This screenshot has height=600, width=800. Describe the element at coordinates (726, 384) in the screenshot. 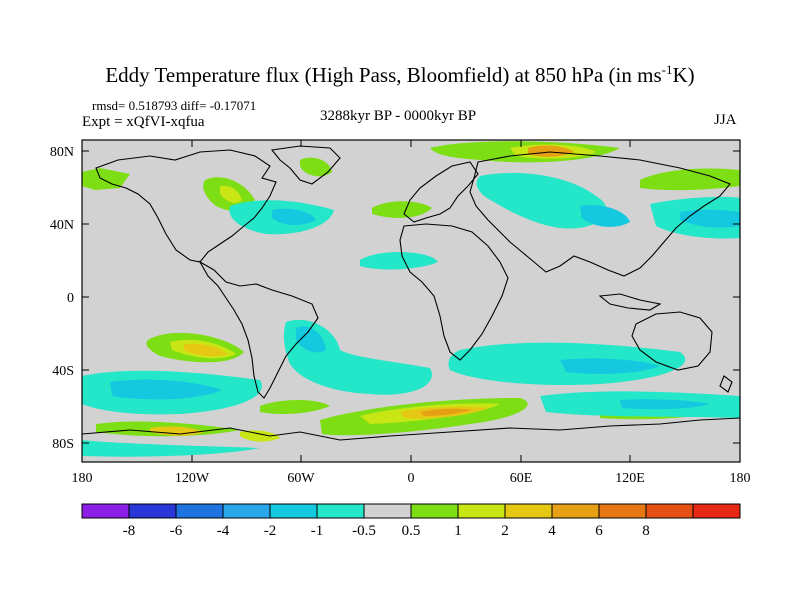

I see `coastline-new-zealand` at that location.